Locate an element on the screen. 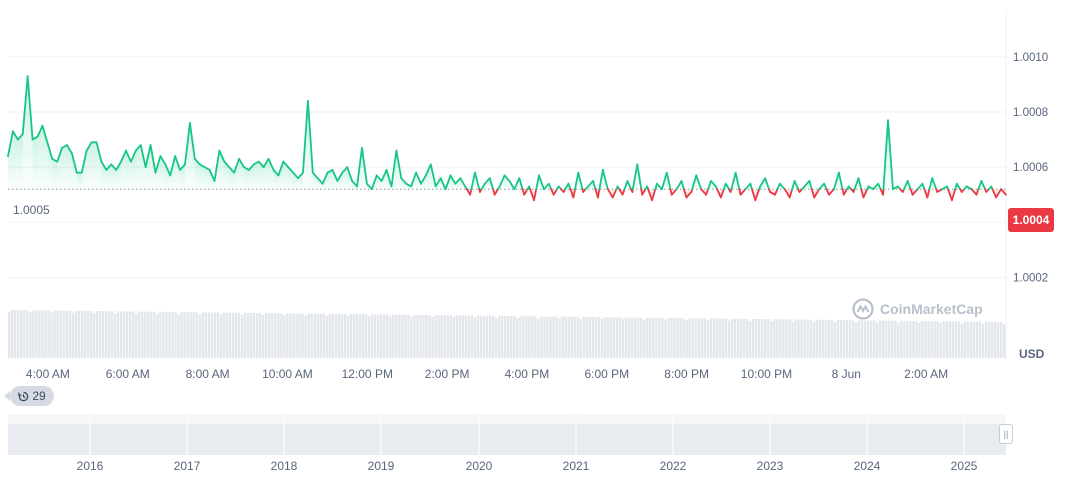 Image resolution: width=1072 pixels, height=477 pixels. range-handle: || is located at coordinates (1006, 434).